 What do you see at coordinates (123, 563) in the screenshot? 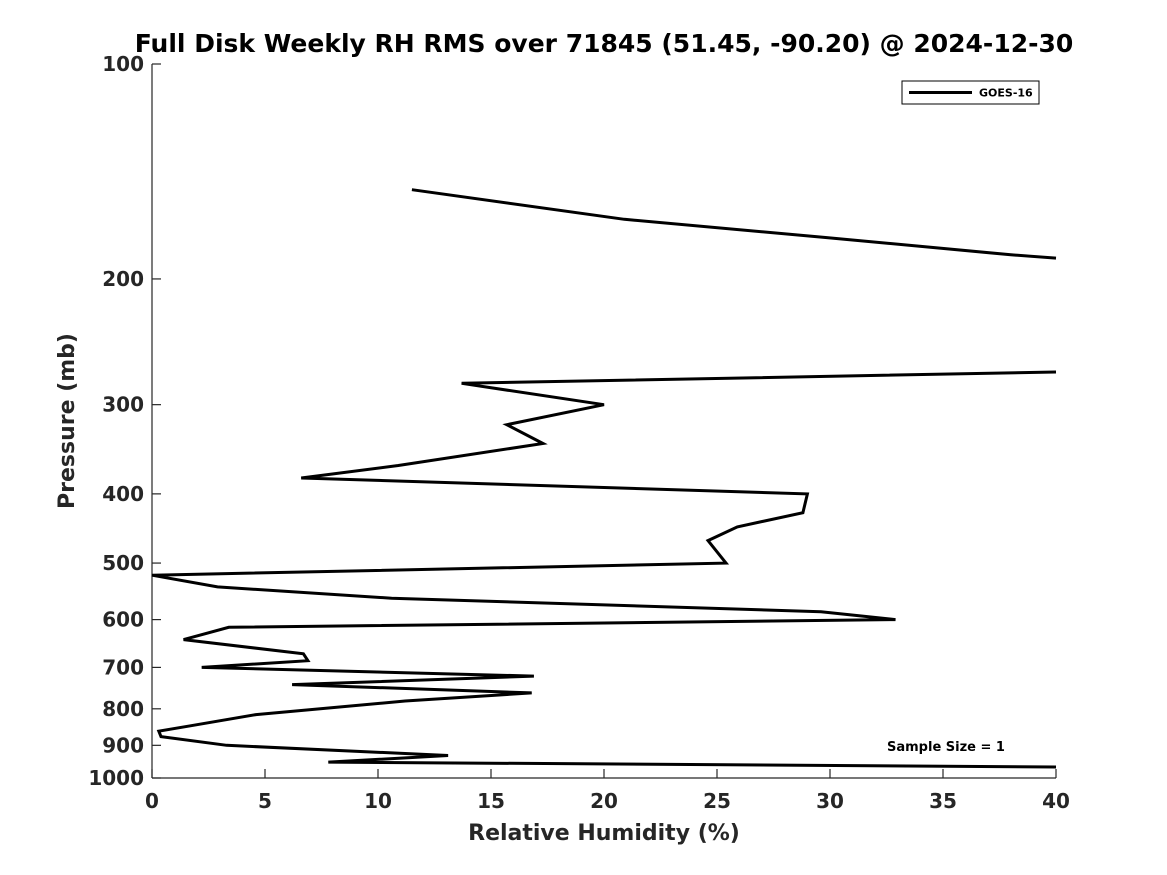
I see `y-tick-label: 500` at bounding box center [123, 563].